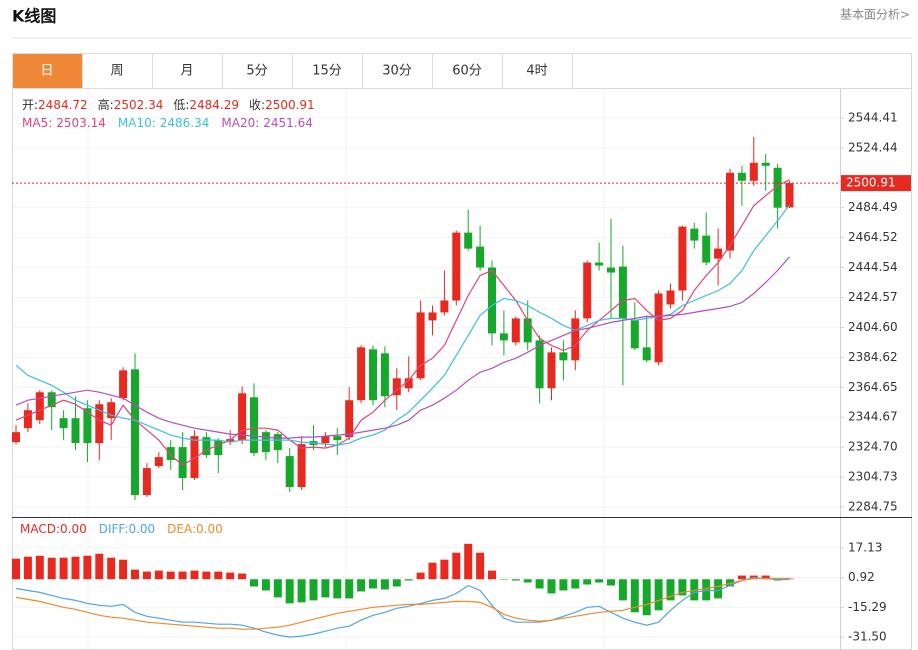 The height and width of the screenshot is (650, 918). Describe the element at coordinates (873, 507) in the screenshot. I see `y-tick-label: 2284.75` at that location.